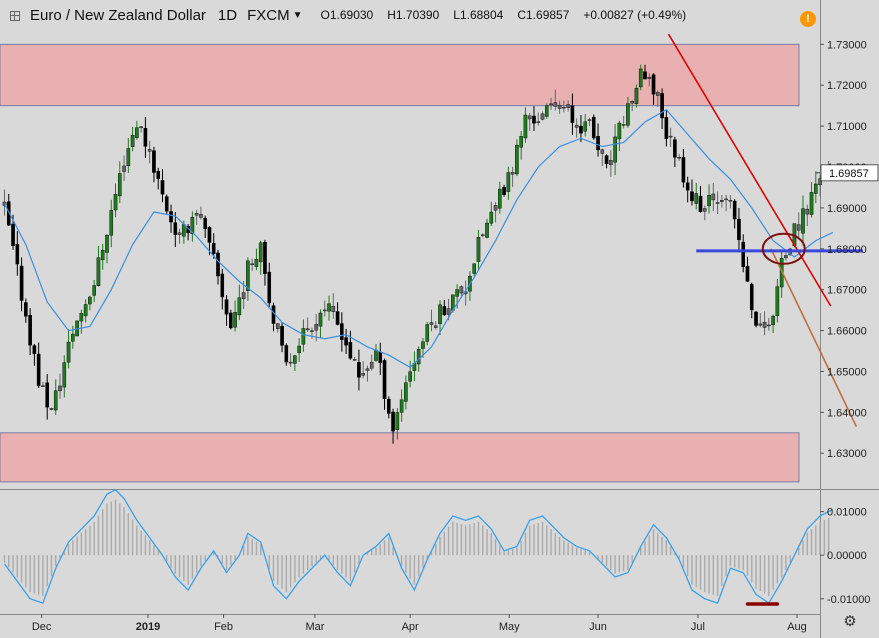 The width and height of the screenshot is (879, 638). What do you see at coordinates (847, 372) in the screenshot?
I see `price-tick-label: 1.65000` at bounding box center [847, 372].